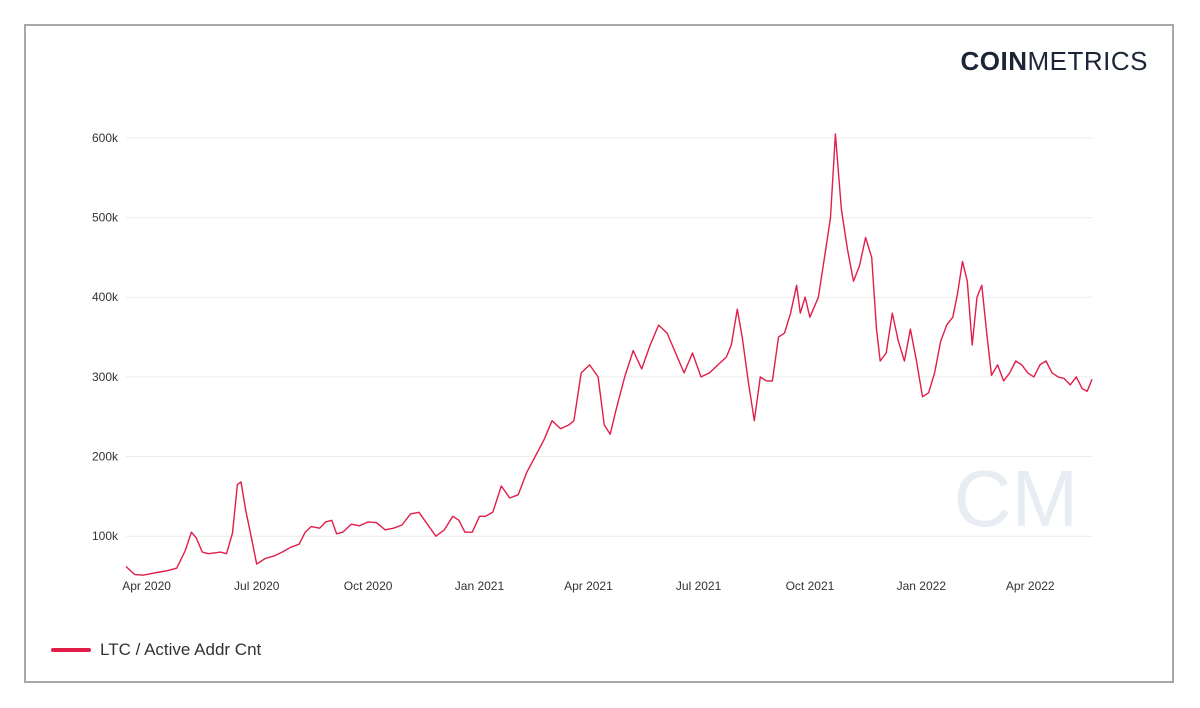  What do you see at coordinates (699, 586) in the screenshot?
I see `x-tick-label: Jul 2021` at bounding box center [699, 586].